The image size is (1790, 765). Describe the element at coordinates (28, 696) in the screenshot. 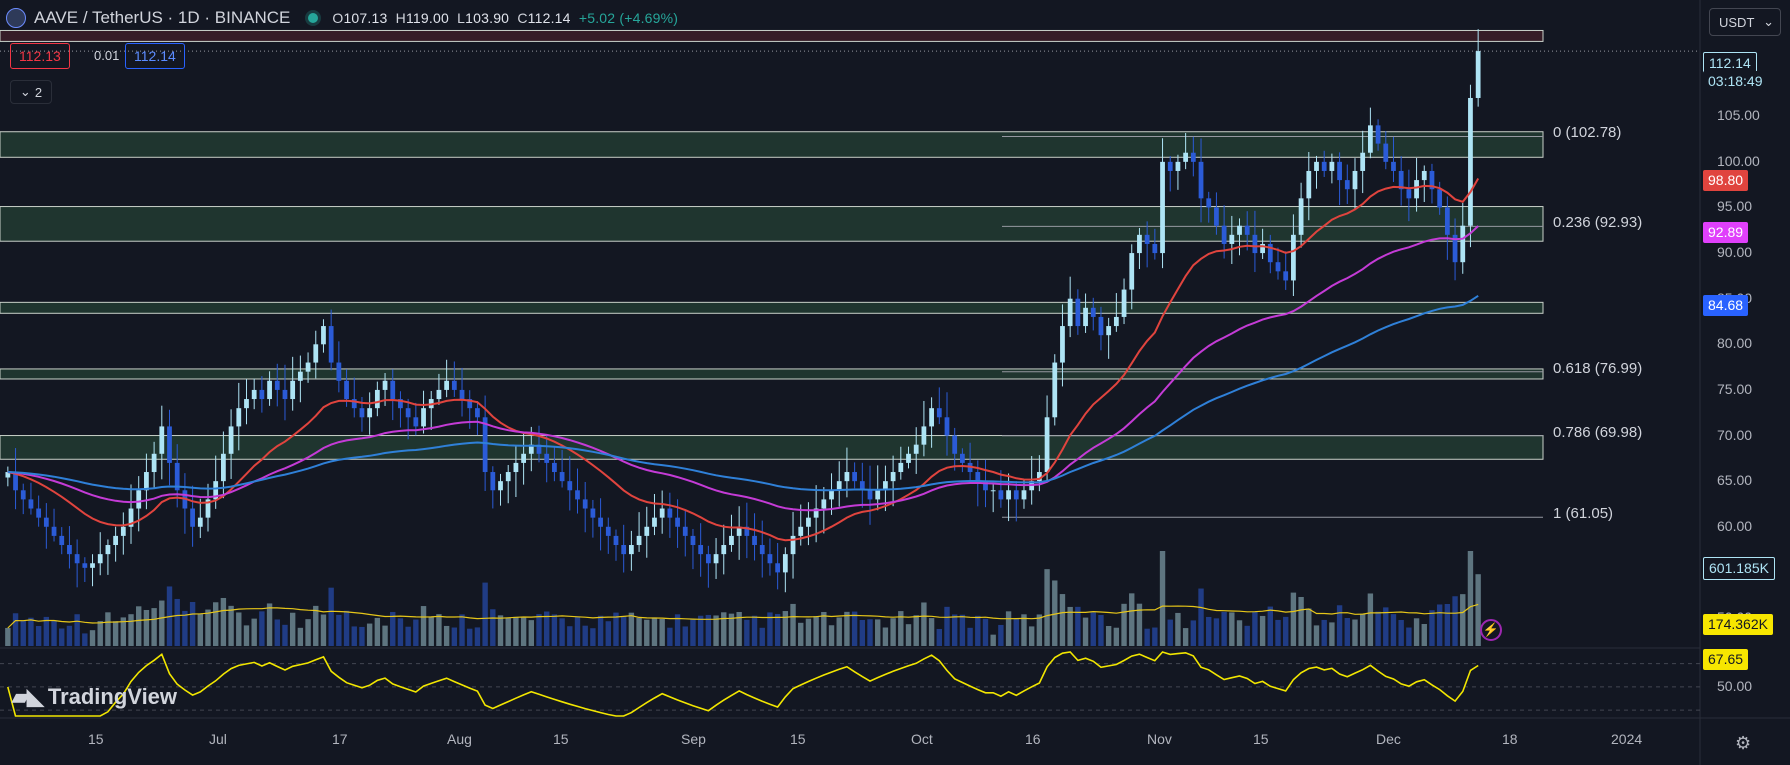

I see `tv-logo-icon: ▰◣` at that location.